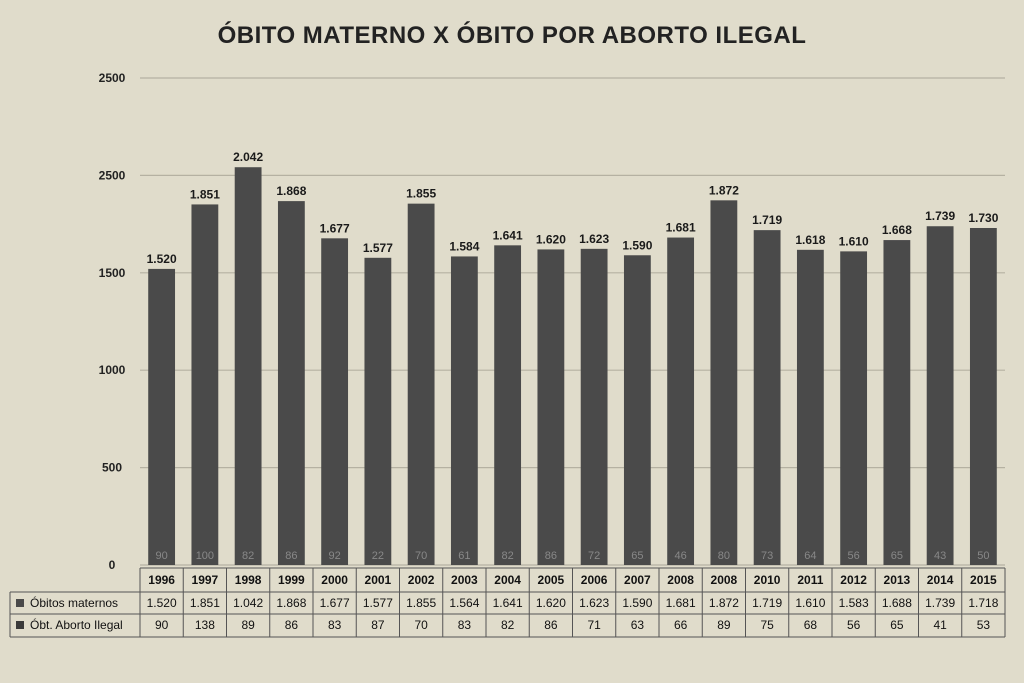 The width and height of the screenshot is (1024, 683). What do you see at coordinates (767, 556) in the screenshot?
I see `bar-inner-label: 73` at bounding box center [767, 556].